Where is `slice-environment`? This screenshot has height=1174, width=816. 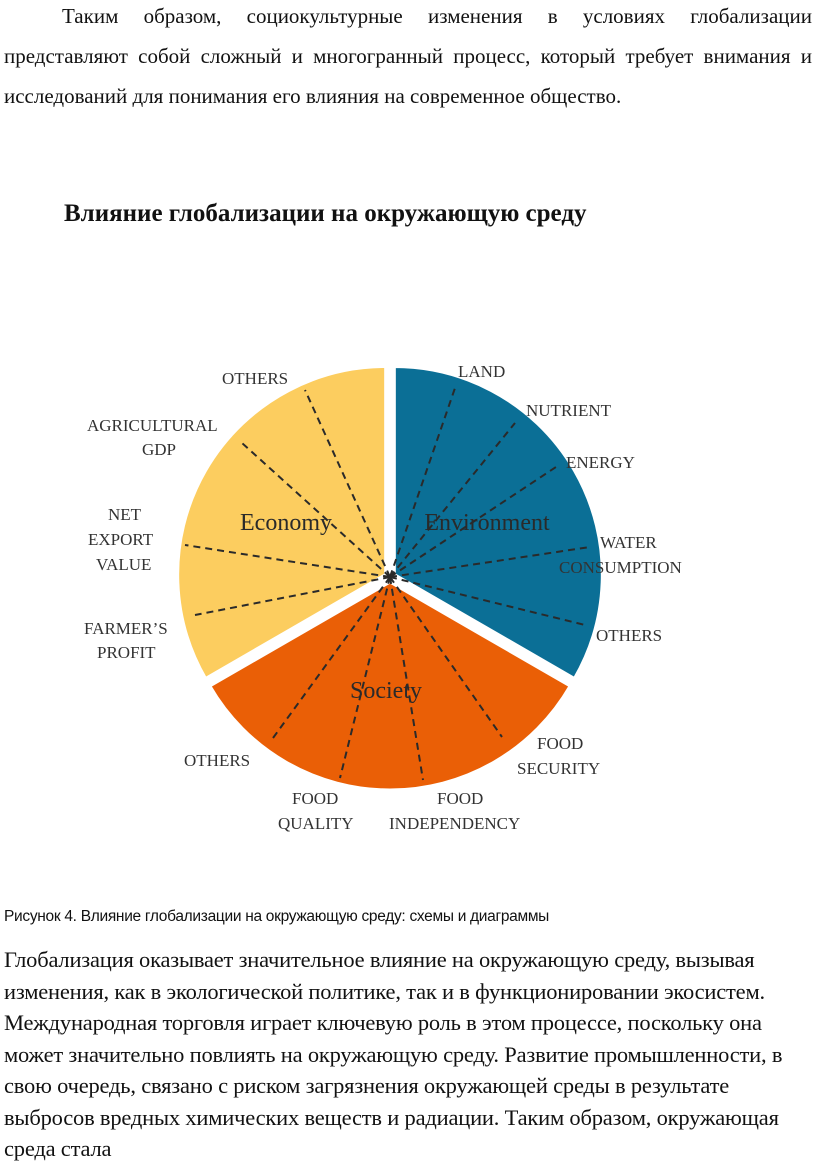
slice-environment is located at coordinates (498, 522).